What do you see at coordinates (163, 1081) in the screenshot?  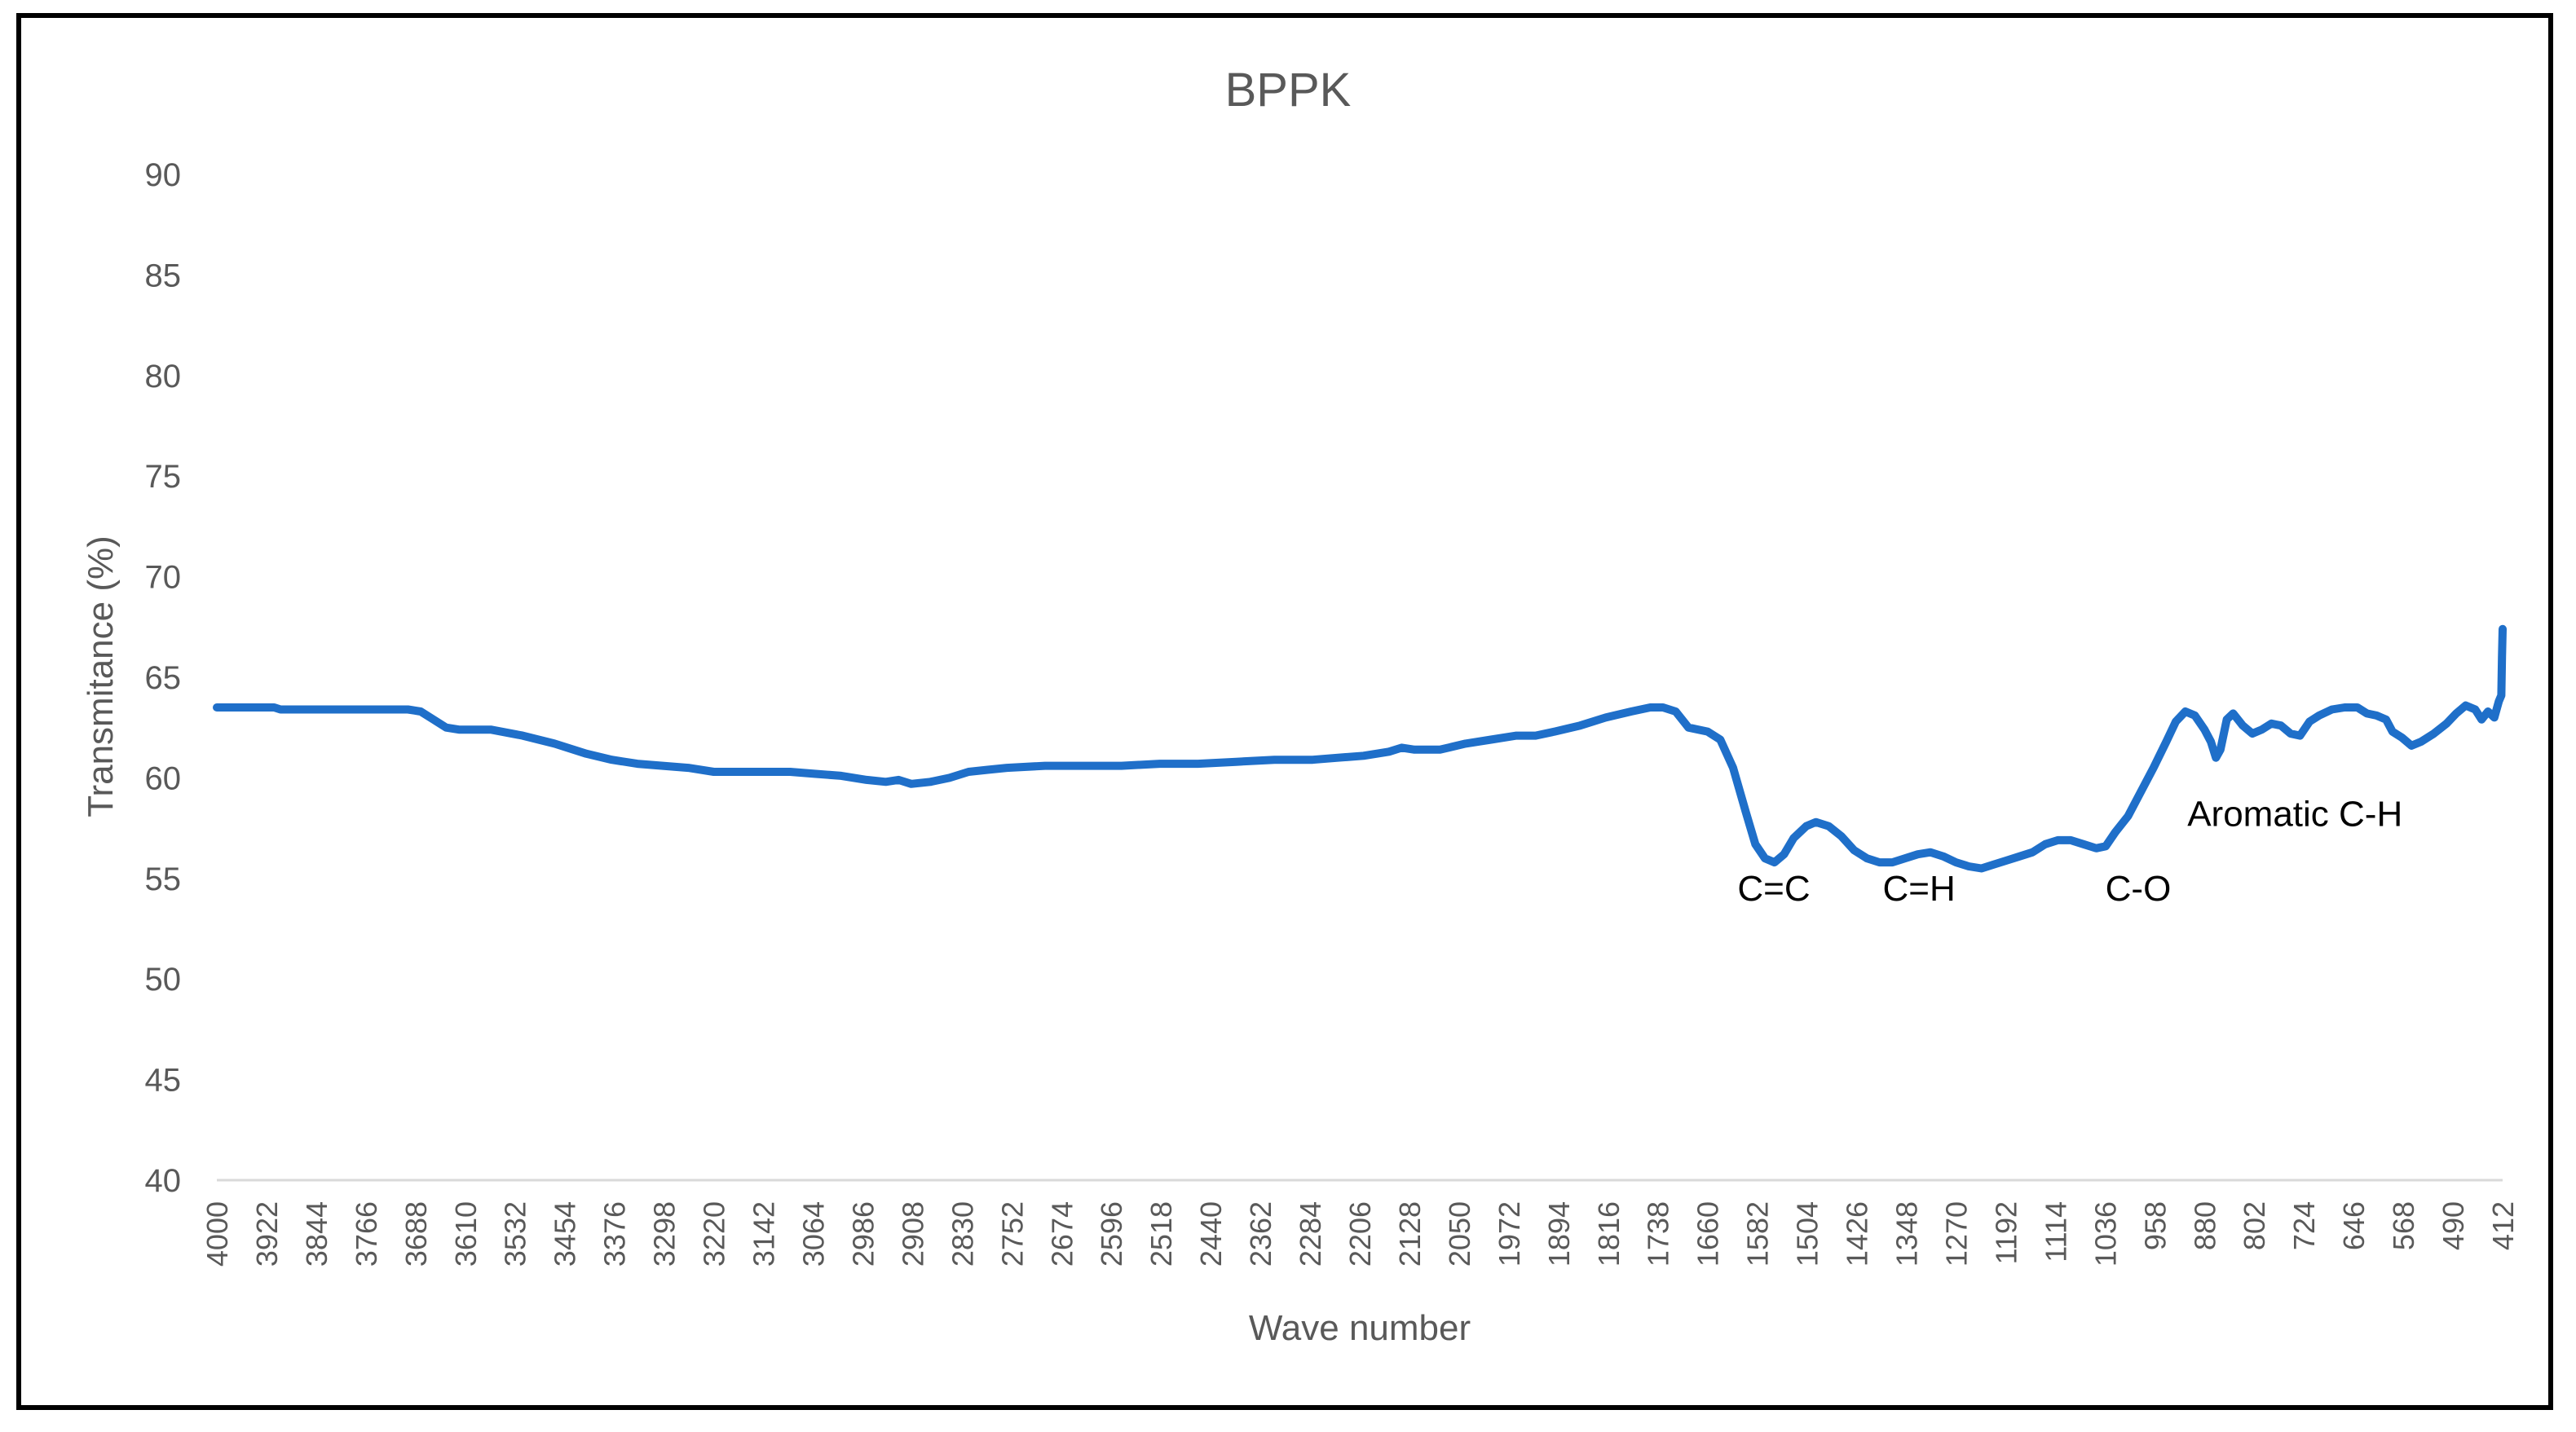 I see `y-tick-label: 45` at bounding box center [163, 1081].